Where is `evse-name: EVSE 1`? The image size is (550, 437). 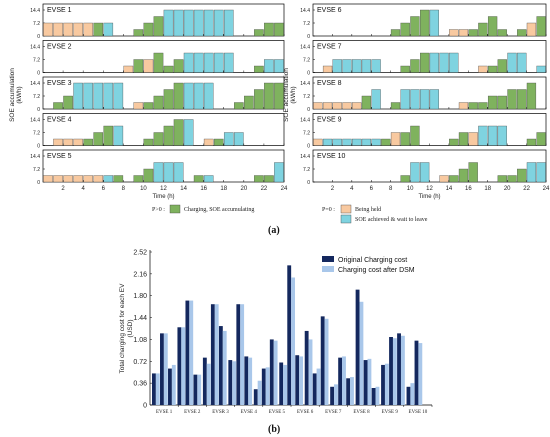 evse-name: EVSE 1 is located at coordinates (59, 10).